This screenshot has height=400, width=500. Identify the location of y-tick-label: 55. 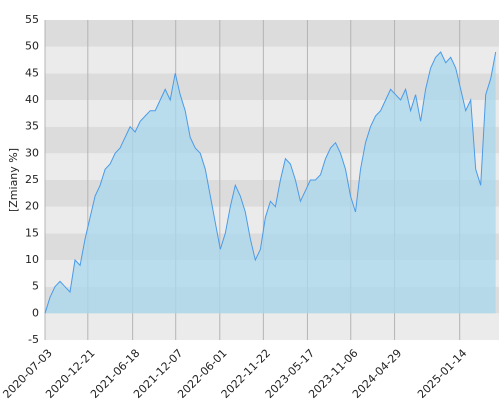
(32, 19).